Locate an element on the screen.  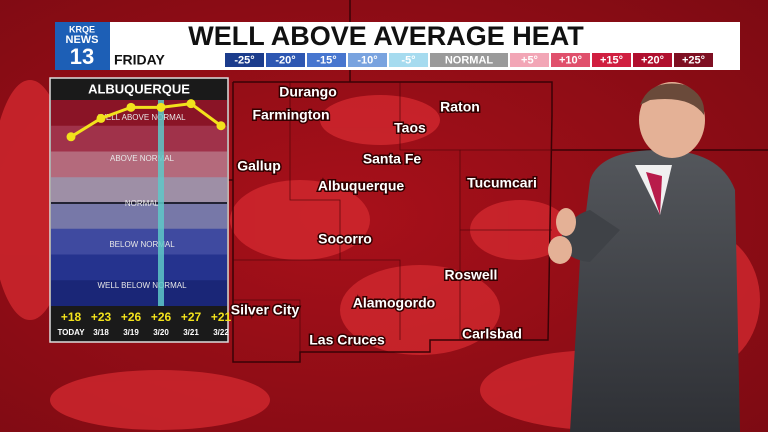
legend-label: +10° is located at coordinates (570, 60).